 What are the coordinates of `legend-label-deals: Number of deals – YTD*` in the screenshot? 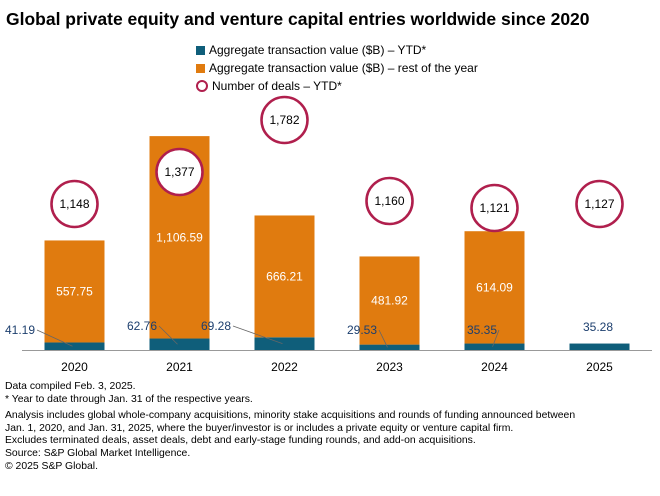 It's located at (277, 86).